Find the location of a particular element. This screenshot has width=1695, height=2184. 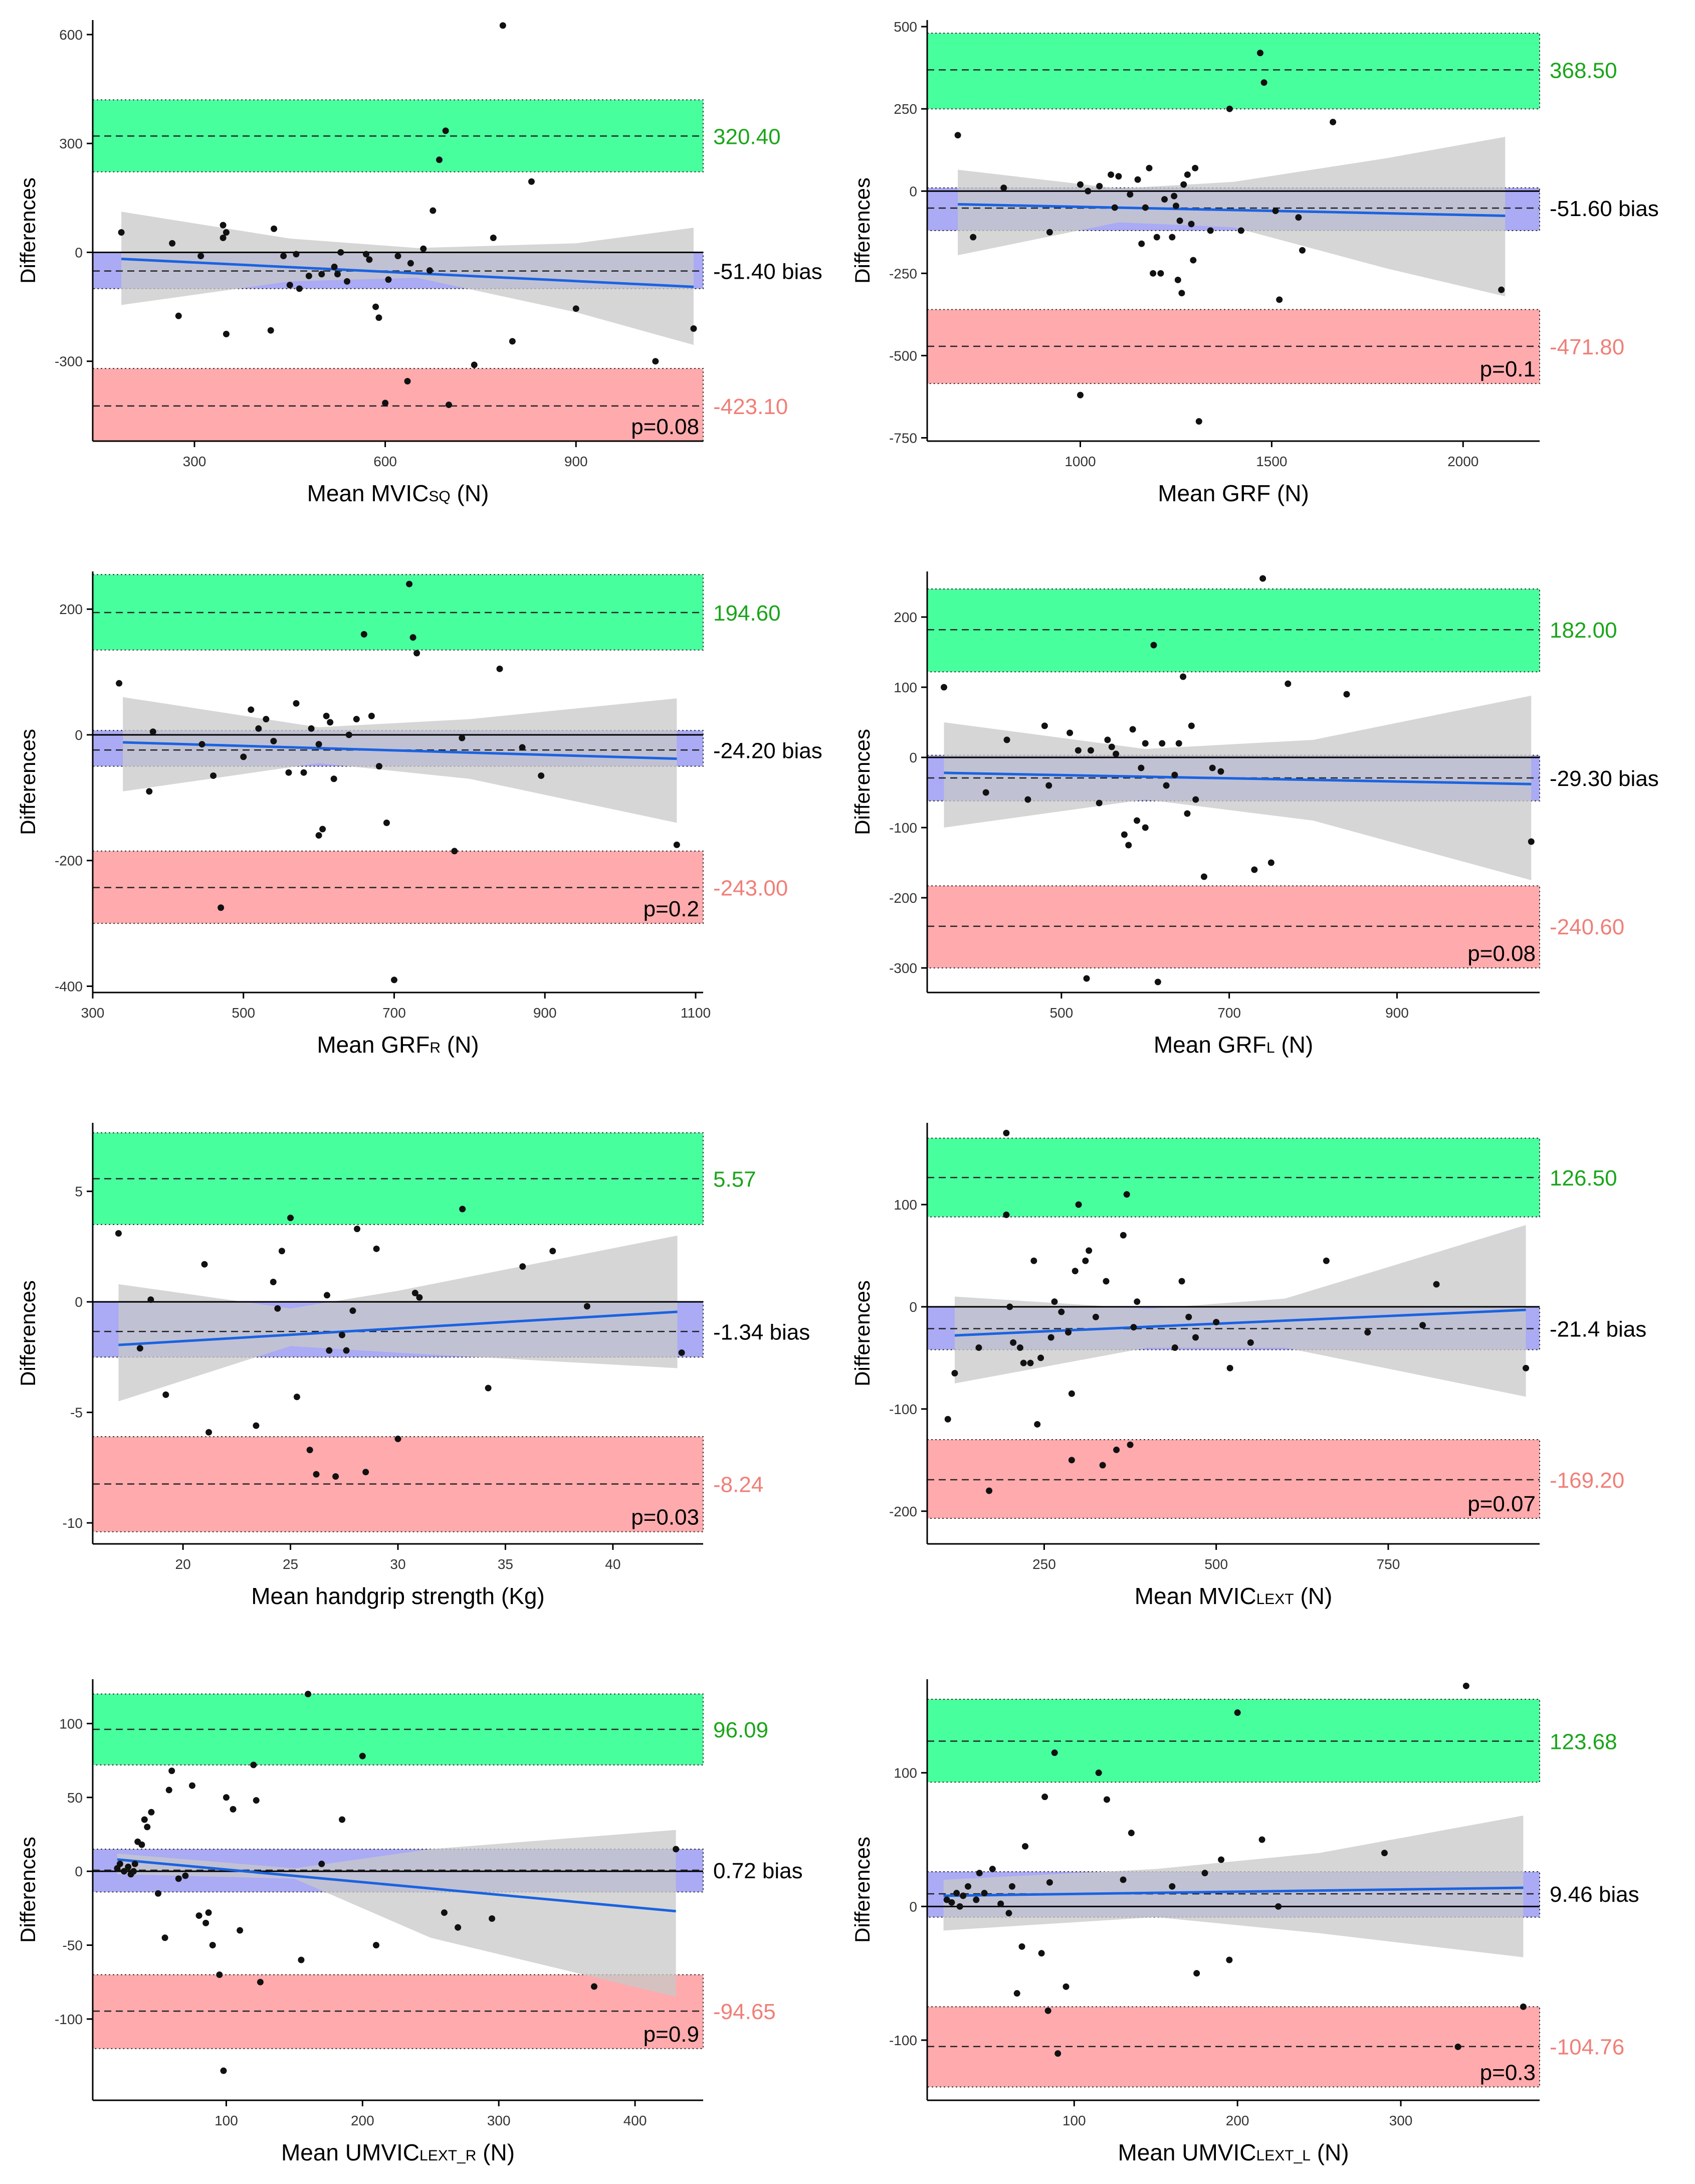

upper-limit-label: 5.57 is located at coordinates (734, 1180).